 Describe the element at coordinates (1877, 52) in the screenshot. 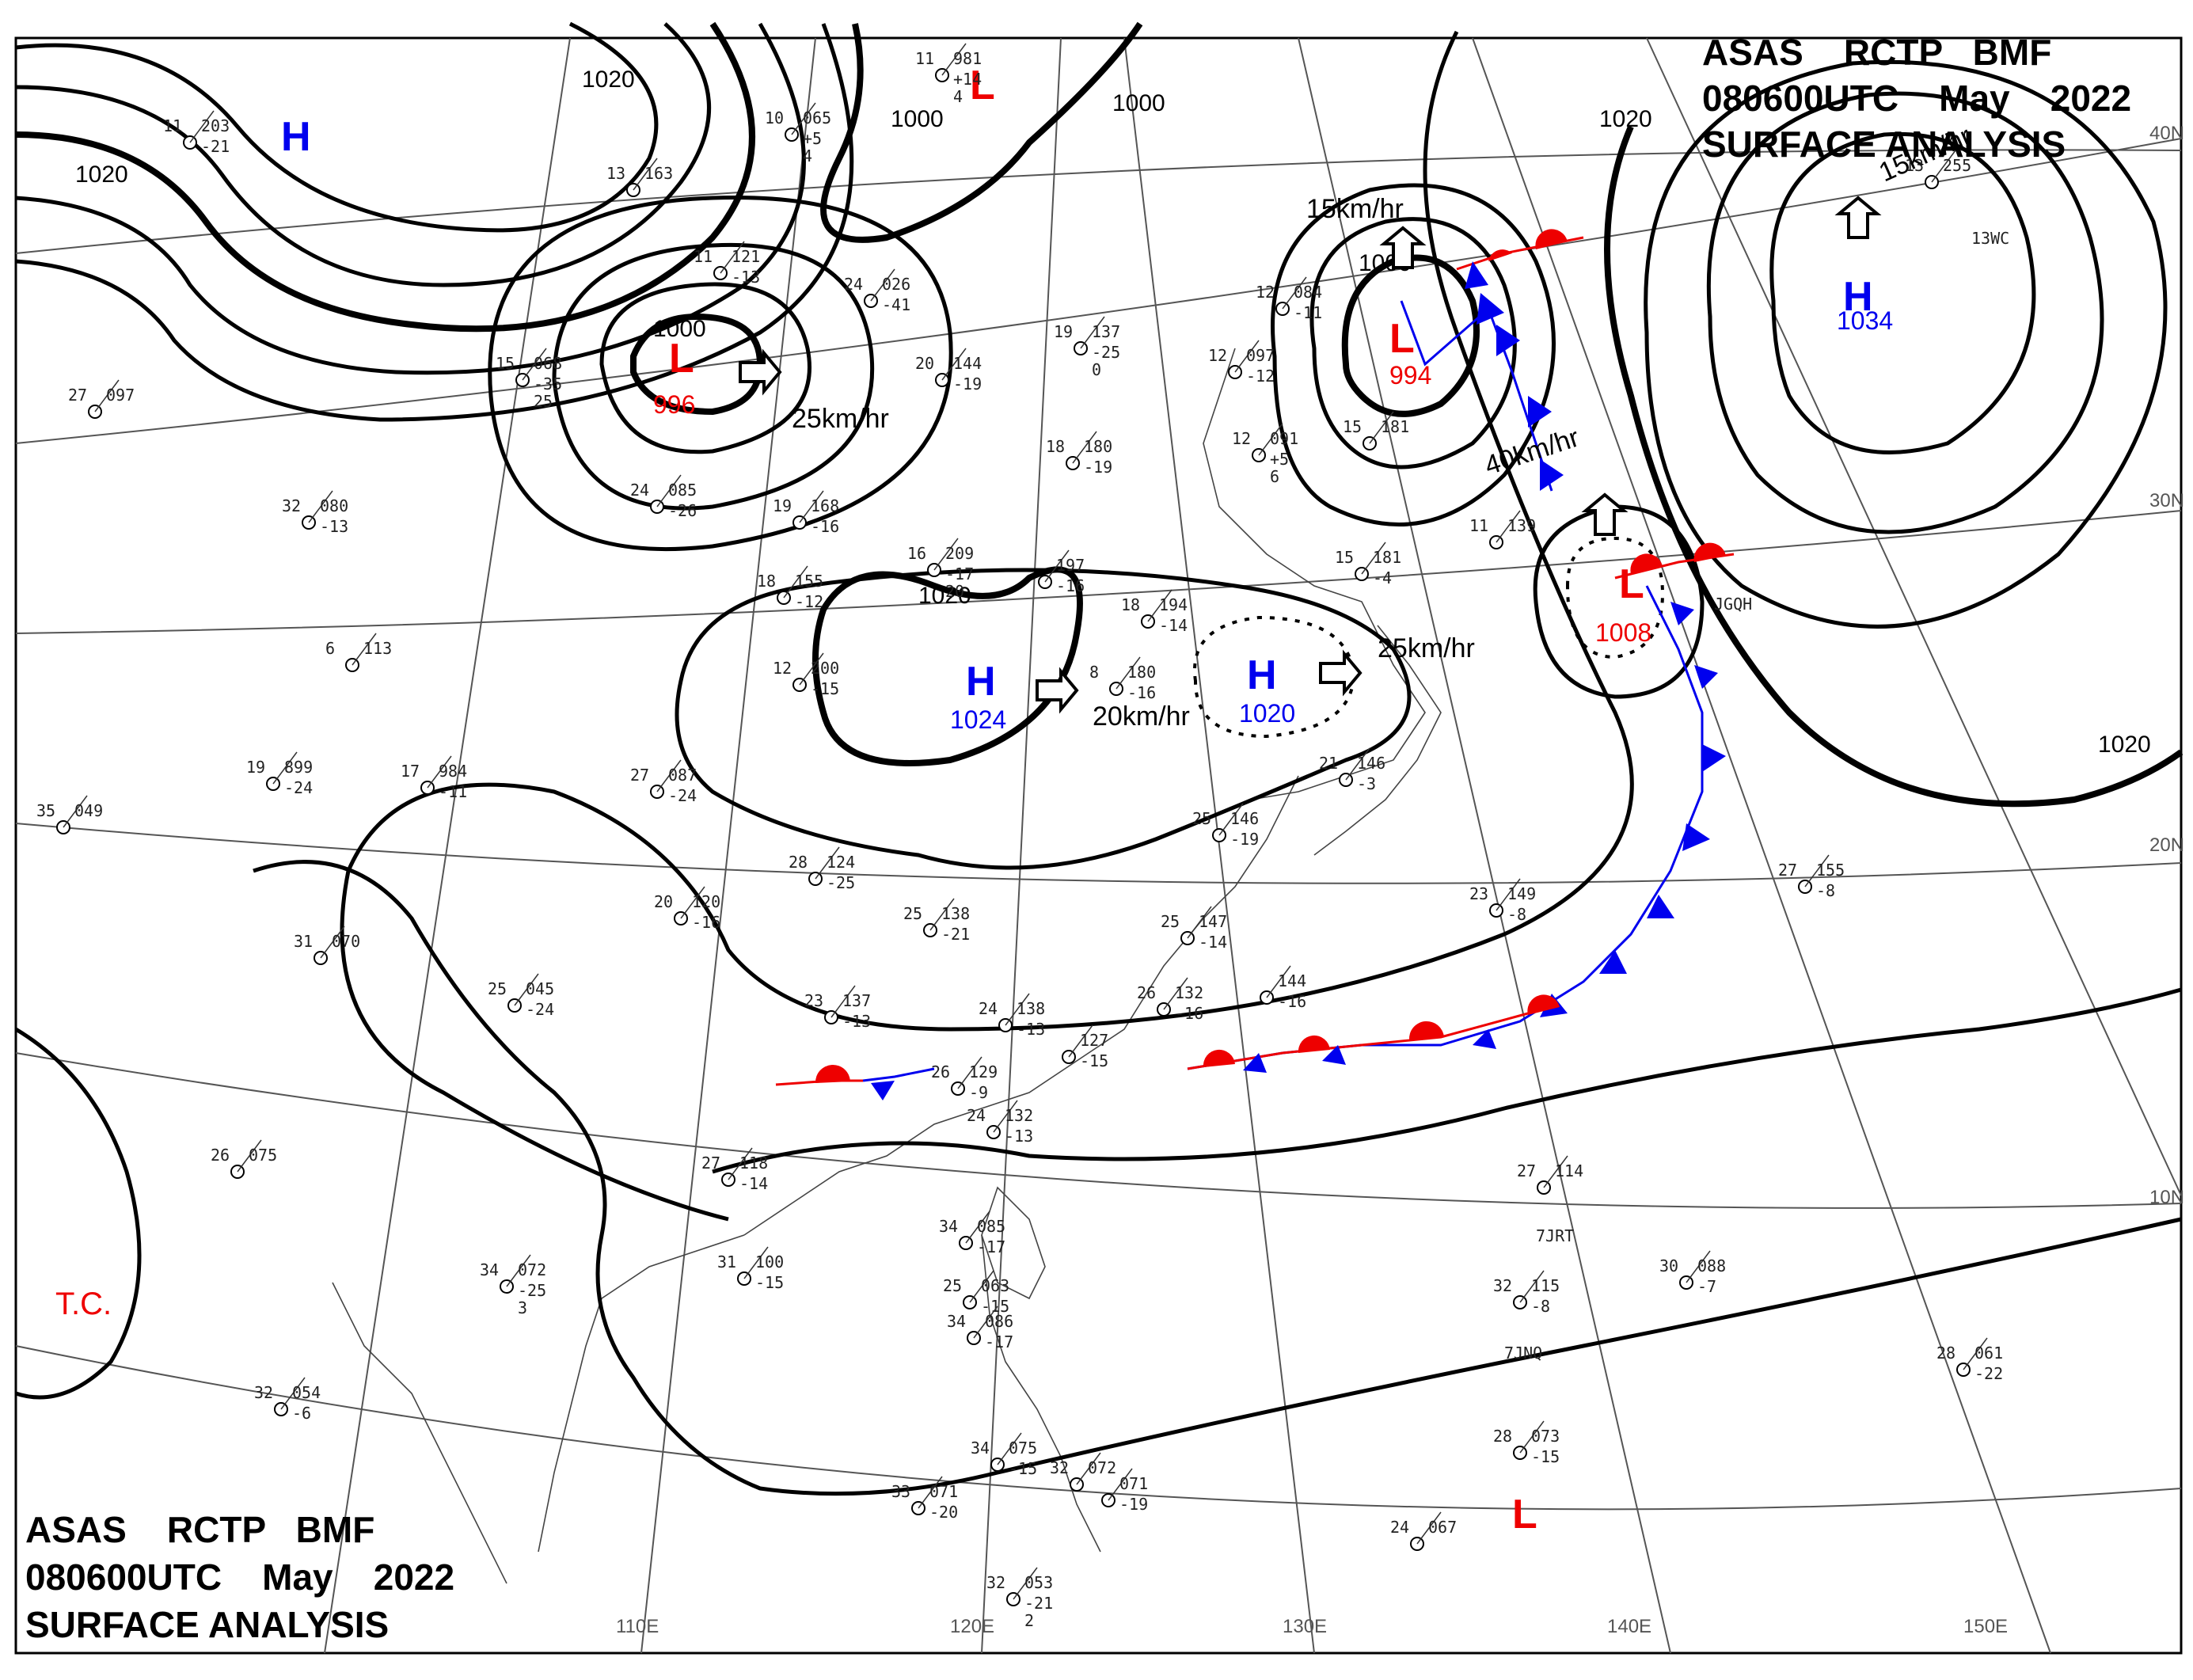

I see `header-top-line1: ASAS RCTP BMF` at that location.